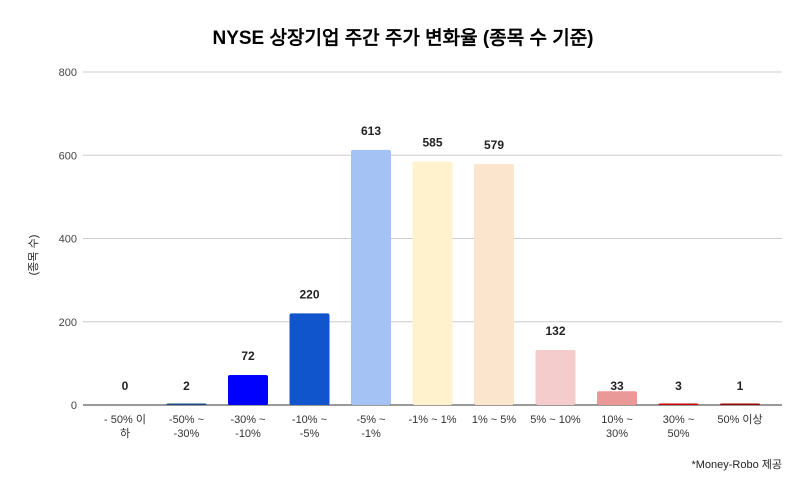 This screenshot has width=807, height=502. I want to click on data-label: 220, so click(309, 294).